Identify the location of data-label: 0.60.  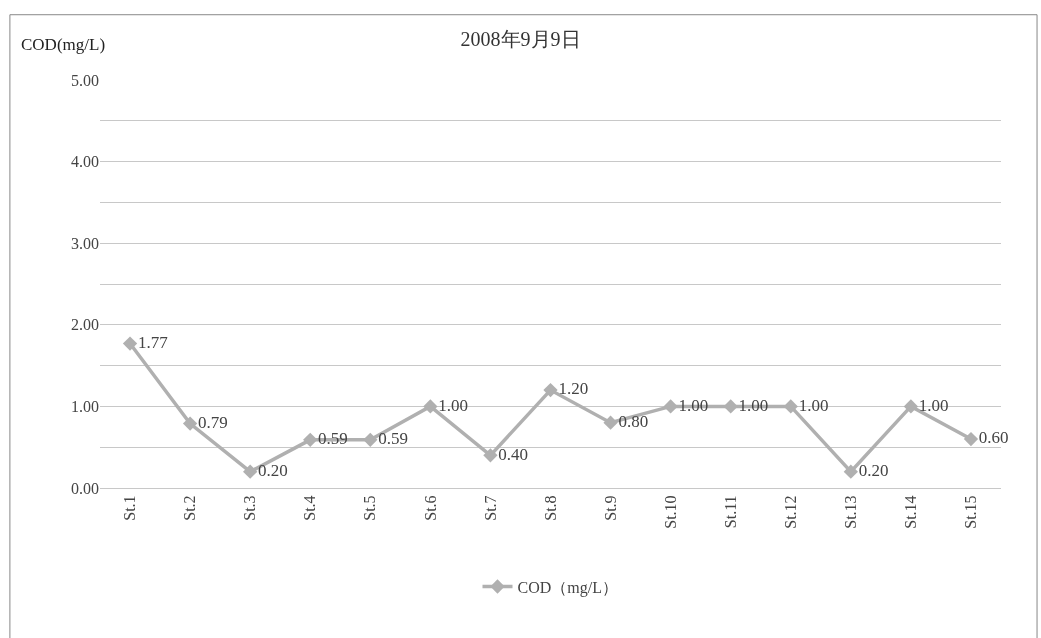
(993, 438).